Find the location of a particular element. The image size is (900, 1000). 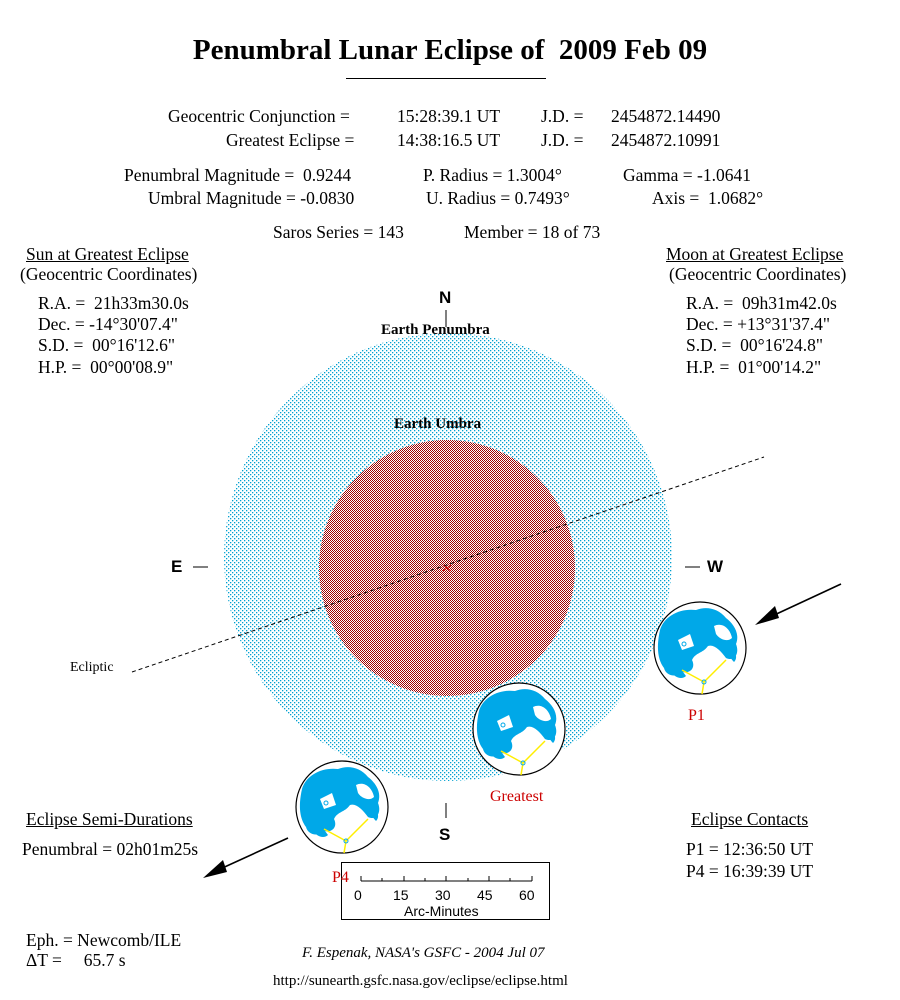

scale-bar is located at coordinates (446, 879).